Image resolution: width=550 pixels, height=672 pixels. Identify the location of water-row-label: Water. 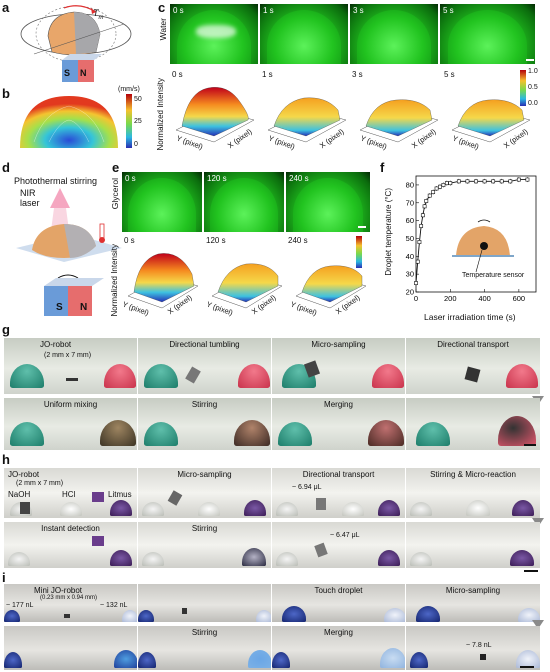
(163, 29).